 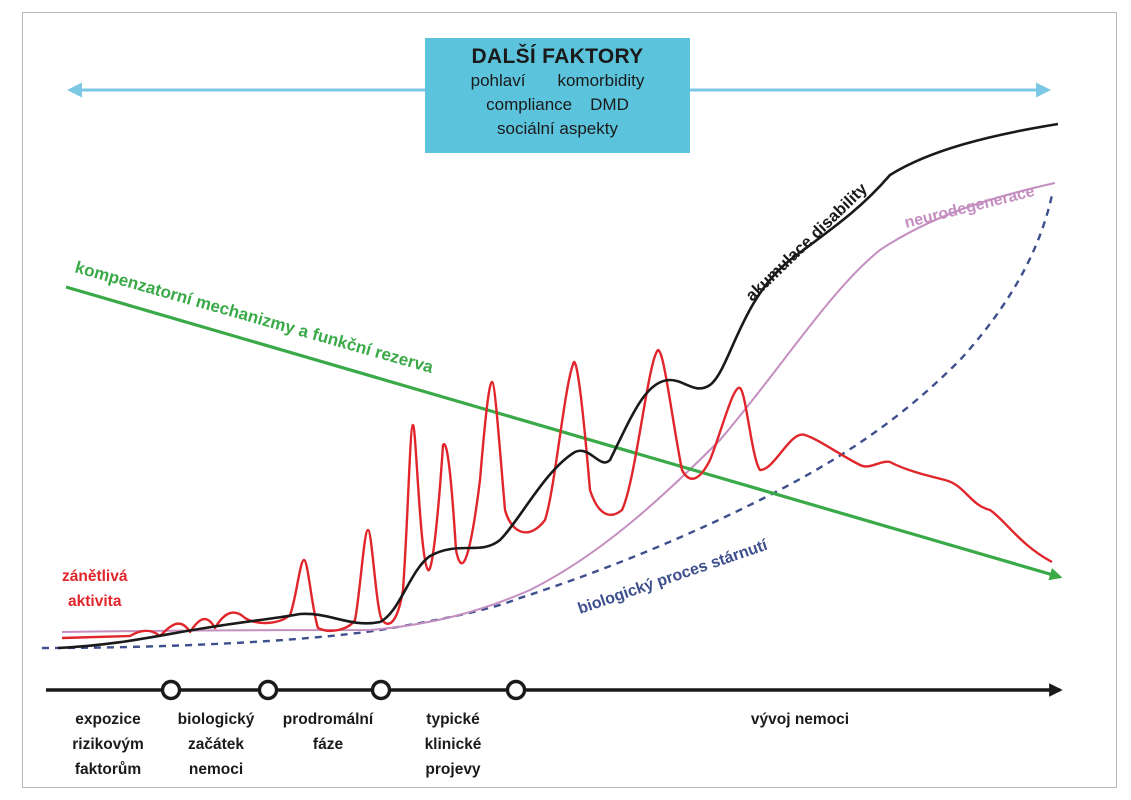 I want to click on stage-label-line: prodromální, so click(x=328, y=719).